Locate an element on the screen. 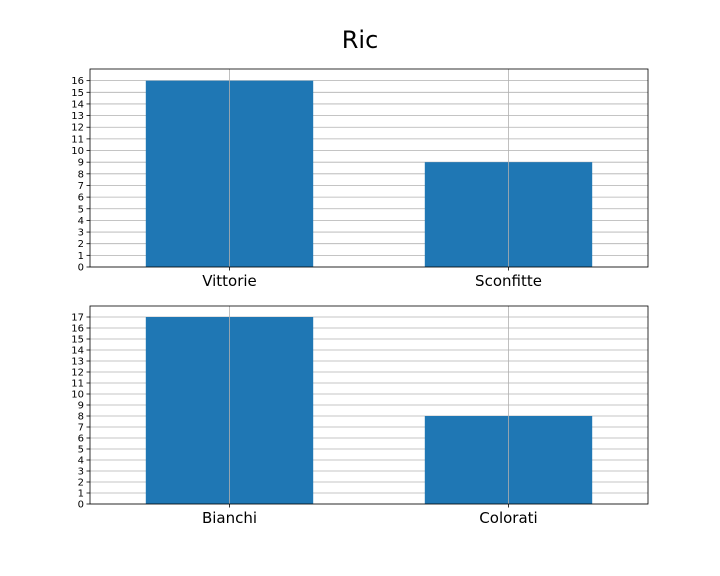 This screenshot has width=720, height=576. x-tick-label: Vittorie is located at coordinates (229, 281).